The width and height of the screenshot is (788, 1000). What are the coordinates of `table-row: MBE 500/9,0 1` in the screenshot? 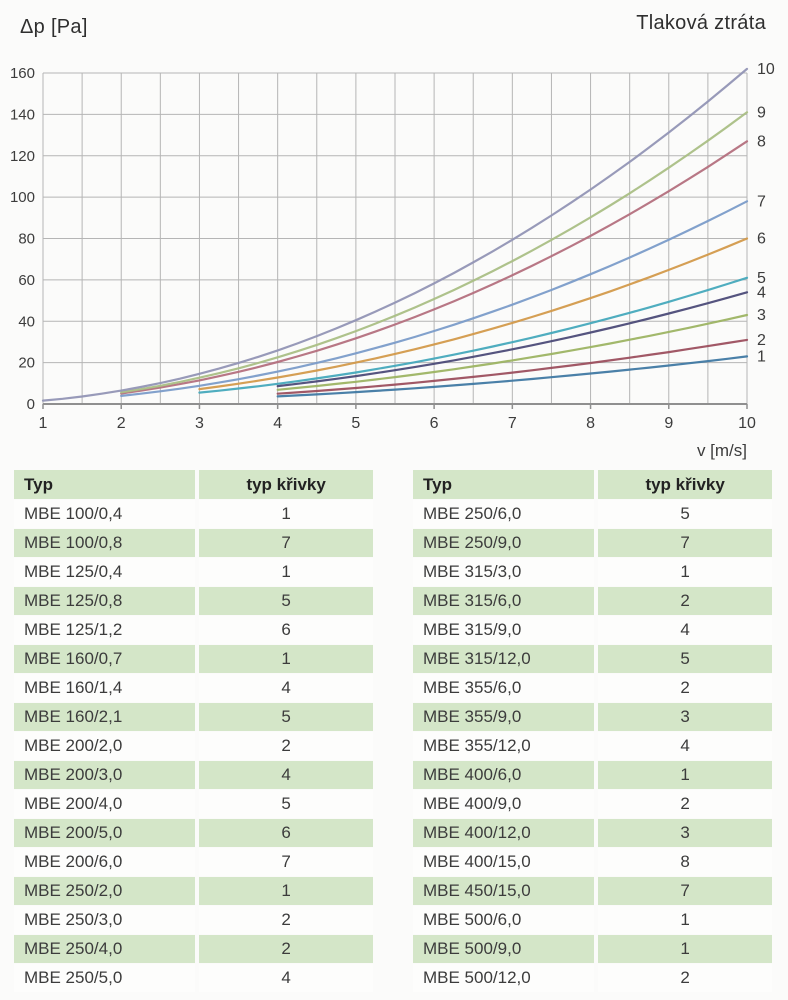 It's located at (592, 949).